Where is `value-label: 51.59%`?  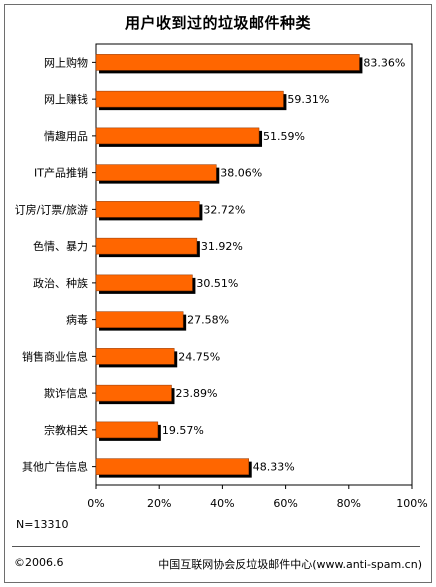
value-label: 51.59% is located at coordinates (284, 136).